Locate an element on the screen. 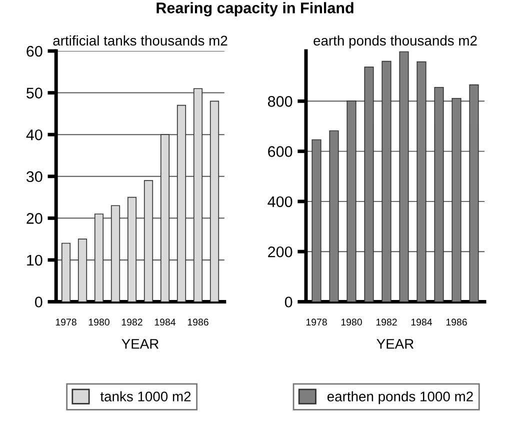 This screenshot has width=510, height=425. y-tick-label: 600 is located at coordinates (280, 151).